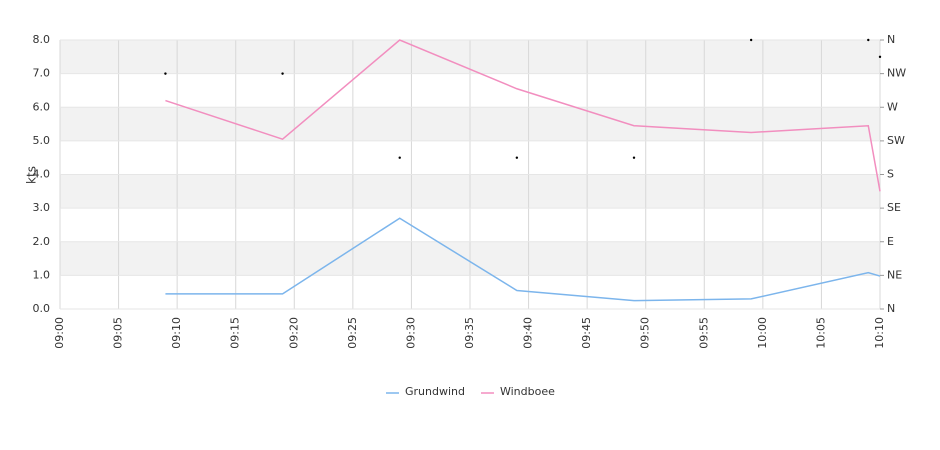 Image resolution: width=940 pixels, height=450 pixels. What do you see at coordinates (42, 308) in the screenshot?
I see `y-tick-label: 0.0` at bounding box center [42, 308].